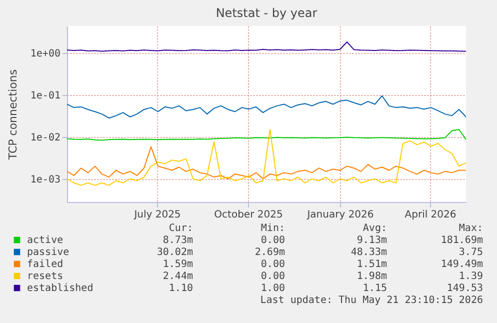 The width and height of the screenshot is (497, 323). What do you see at coordinates (45, 54) in the screenshot?
I see `y-tick-label: 1e+00` at bounding box center [45, 54].